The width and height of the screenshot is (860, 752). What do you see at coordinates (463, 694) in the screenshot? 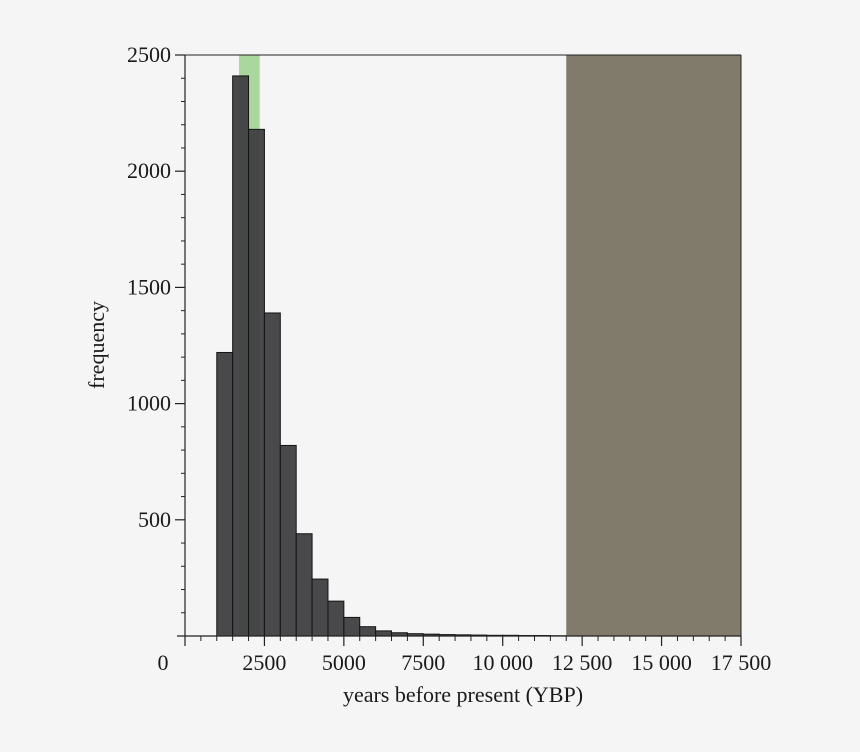
I see `x-axis-title: years before present (YBP)` at bounding box center [463, 694].